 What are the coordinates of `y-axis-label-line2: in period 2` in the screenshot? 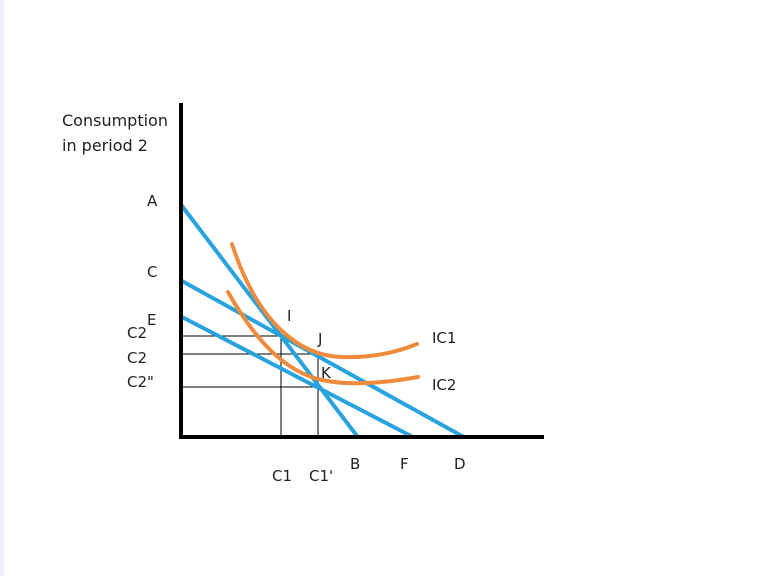 It's located at (105, 145).